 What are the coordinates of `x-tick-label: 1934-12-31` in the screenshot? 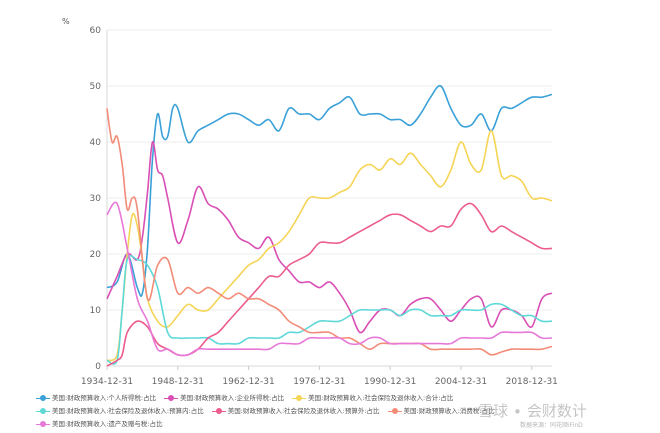 It's located at (107, 382).